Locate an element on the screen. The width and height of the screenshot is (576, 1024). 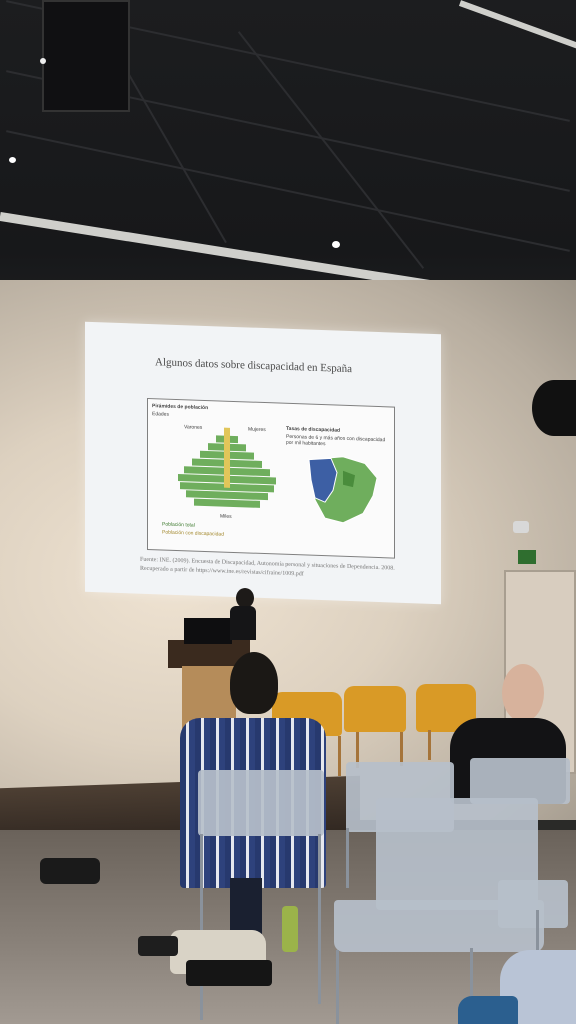
pyramid-side-right: Mujeres is located at coordinates (257, 430).